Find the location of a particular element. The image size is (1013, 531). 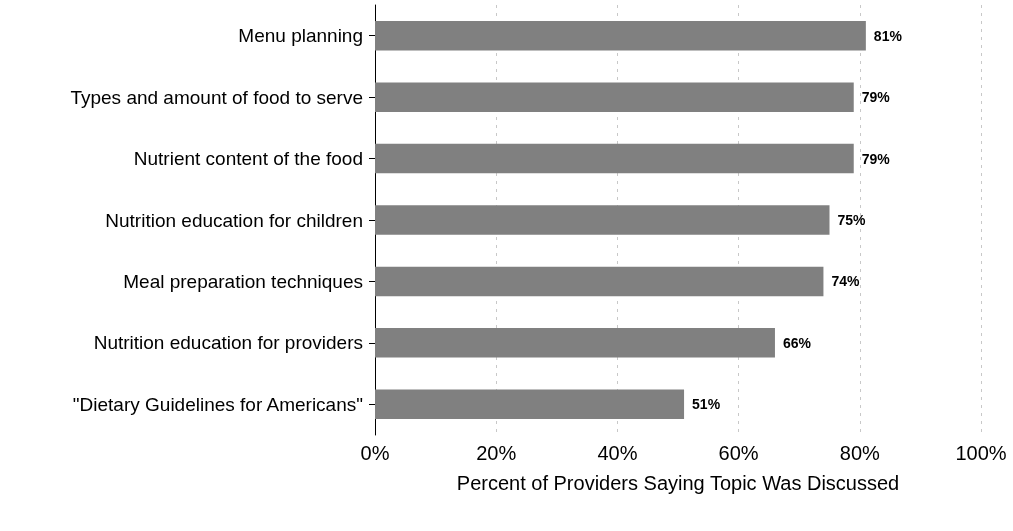

x-tick-label: 40% is located at coordinates (617, 453).